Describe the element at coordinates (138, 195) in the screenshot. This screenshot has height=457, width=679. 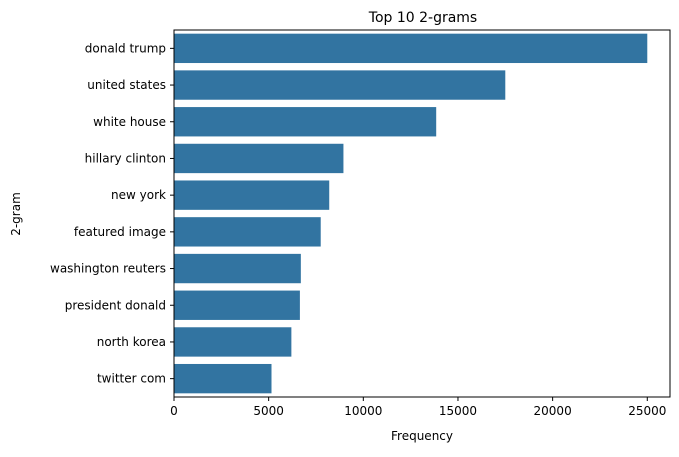
I see `y-tick-label: new york` at that location.